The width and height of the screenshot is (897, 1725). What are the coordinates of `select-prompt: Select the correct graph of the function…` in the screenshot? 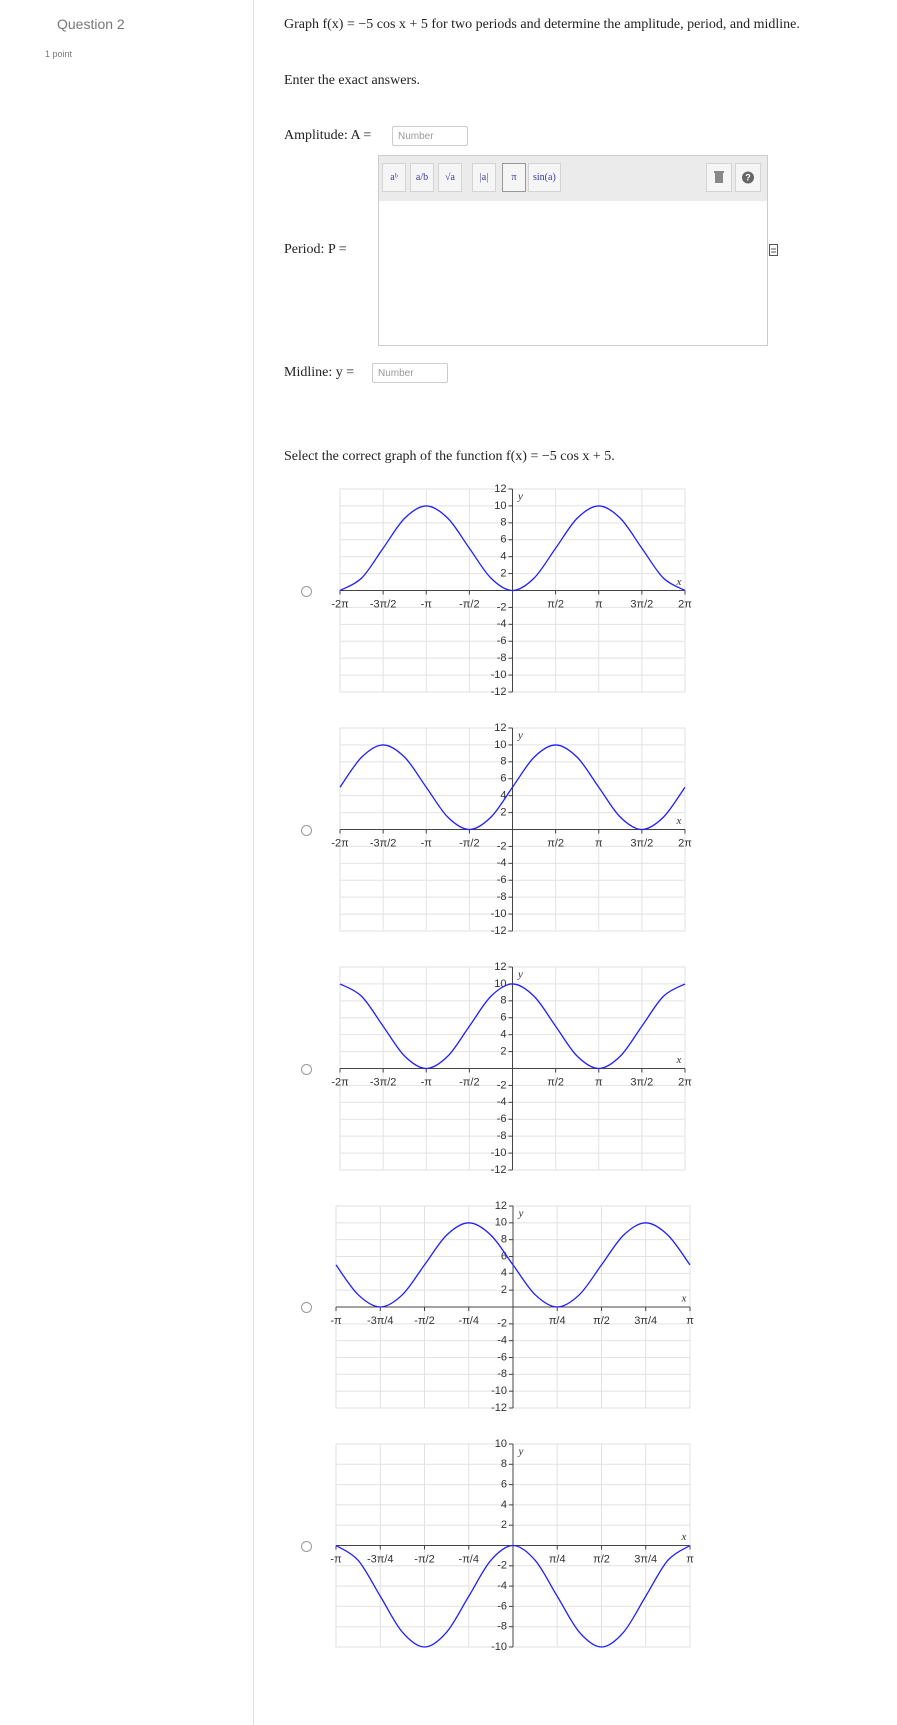 It's located at (449, 456).